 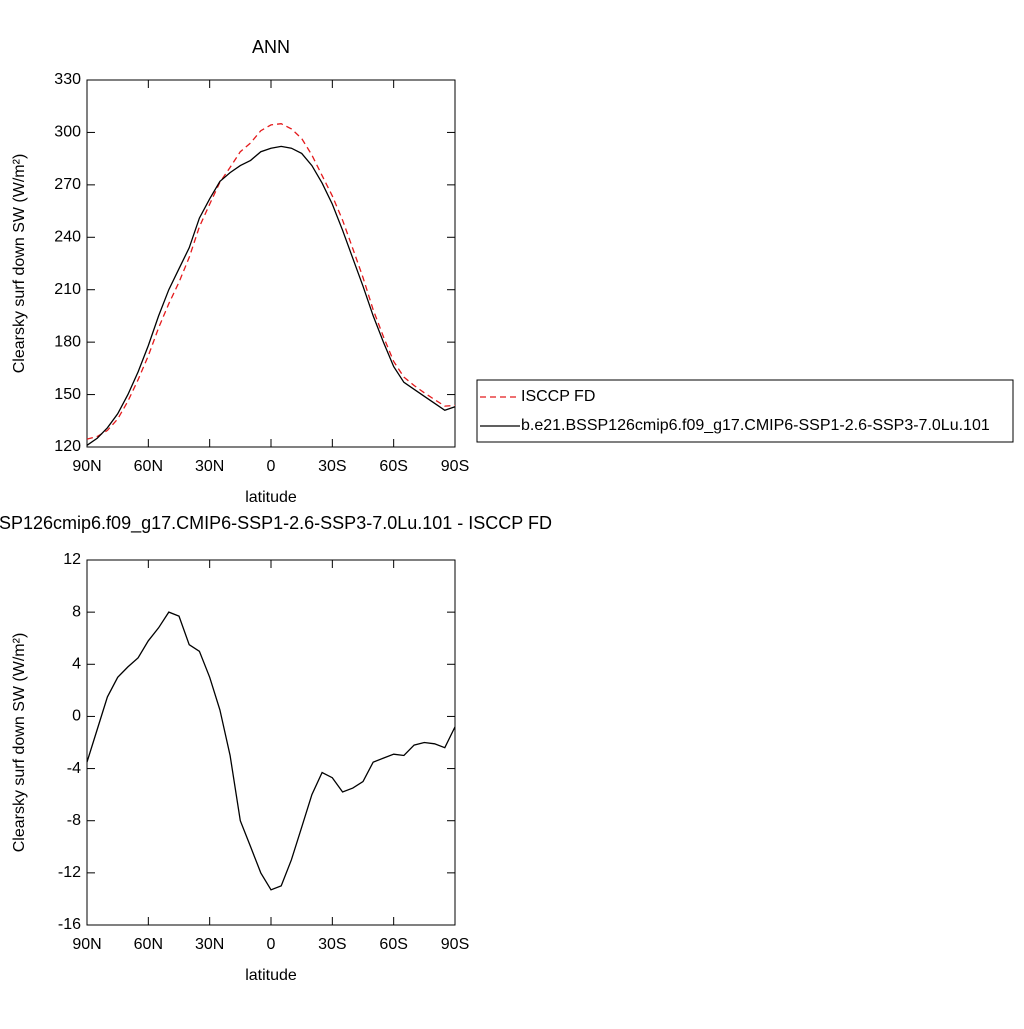 What do you see at coordinates (69, 872) in the screenshot?
I see `y-tick-label: -12` at bounding box center [69, 872].